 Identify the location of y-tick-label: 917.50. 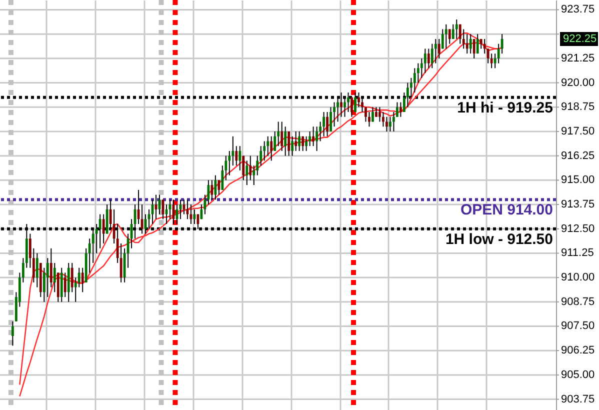
(578, 131).